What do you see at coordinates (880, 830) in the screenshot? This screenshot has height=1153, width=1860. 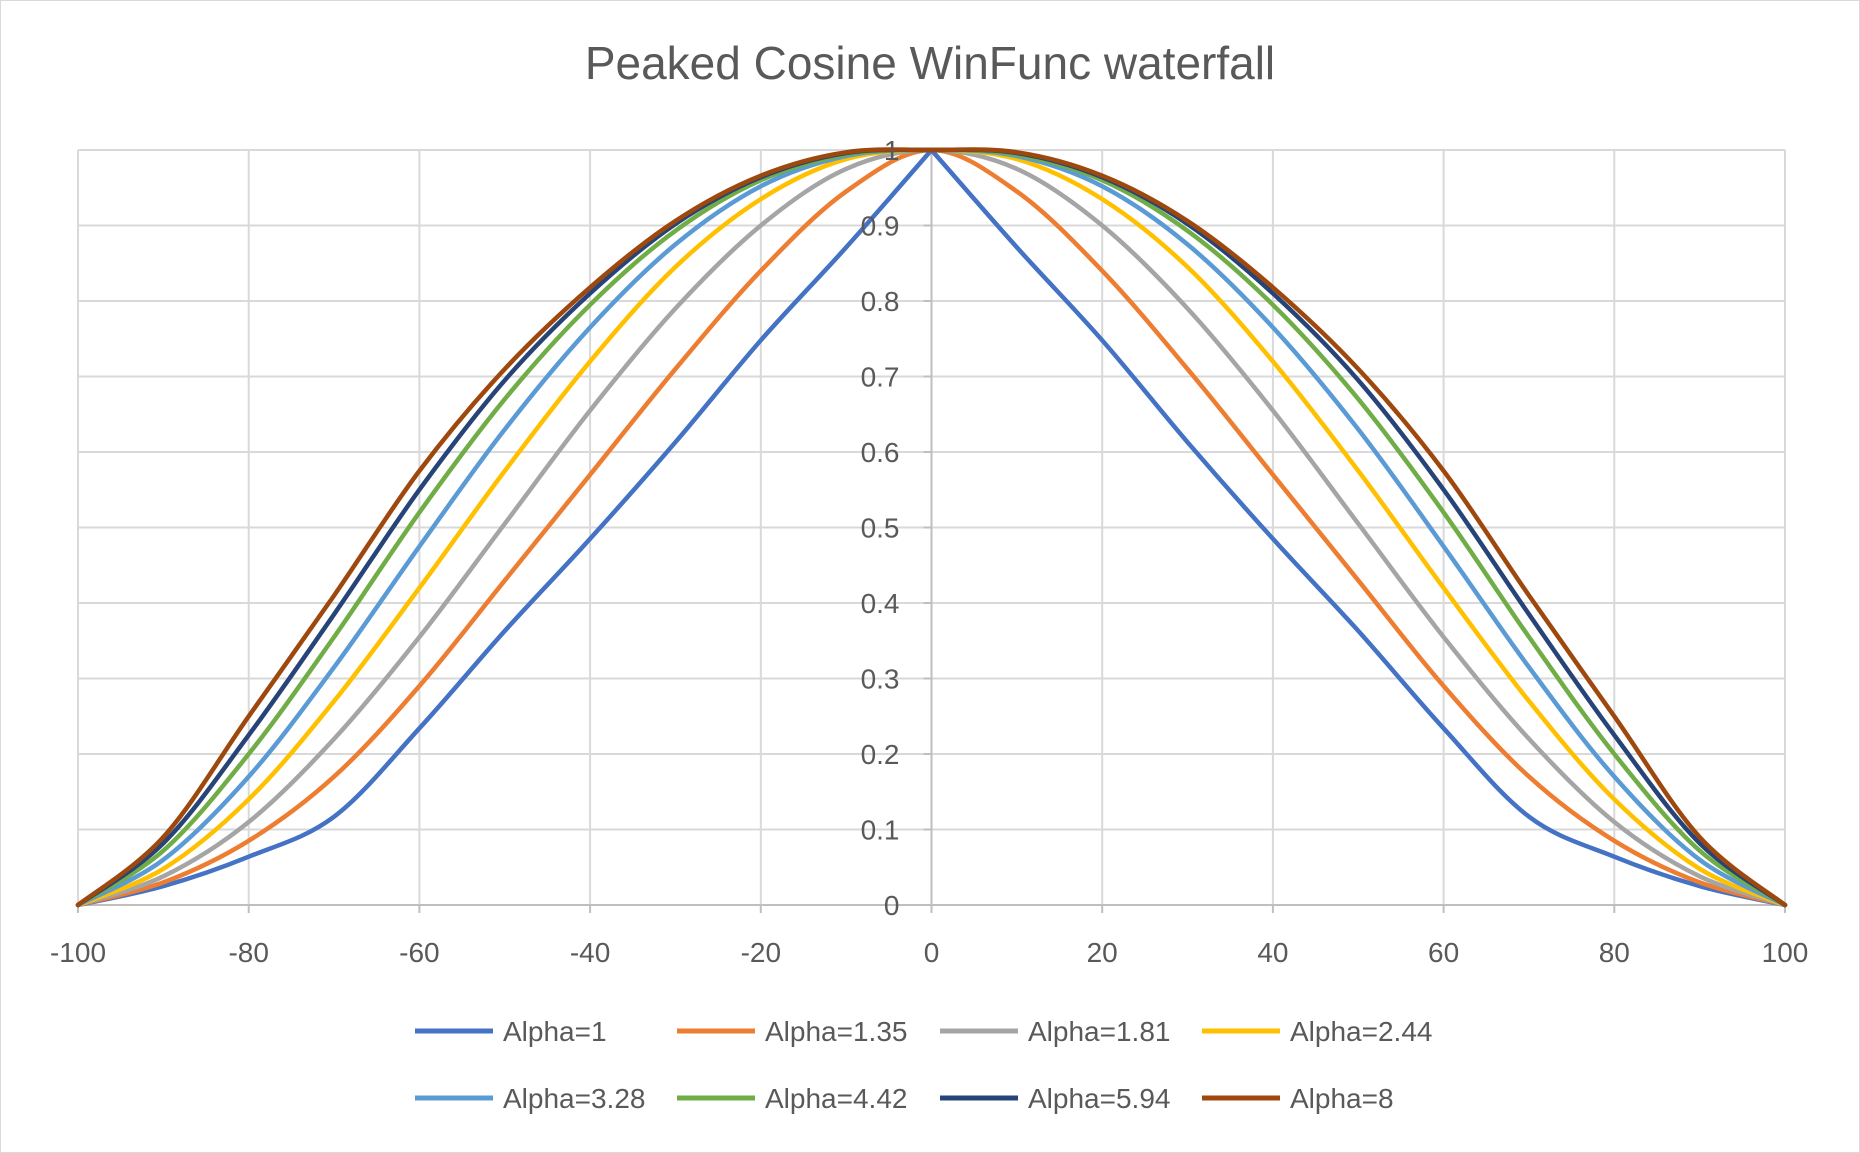 I see `y-tick-label: 0.1` at bounding box center [880, 830].